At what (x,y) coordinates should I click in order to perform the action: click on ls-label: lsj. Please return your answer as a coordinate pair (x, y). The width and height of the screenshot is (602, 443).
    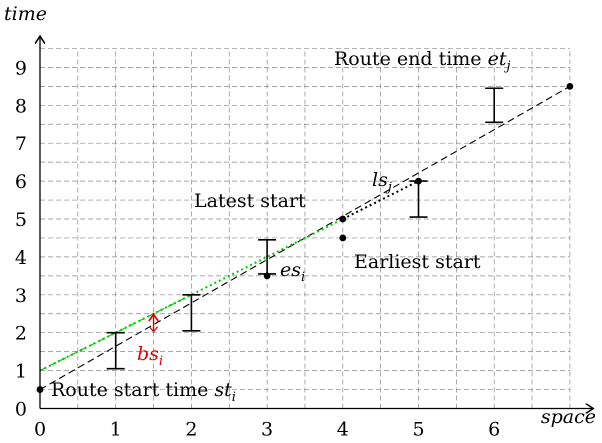
    Looking at the image, I should click on (382, 182).